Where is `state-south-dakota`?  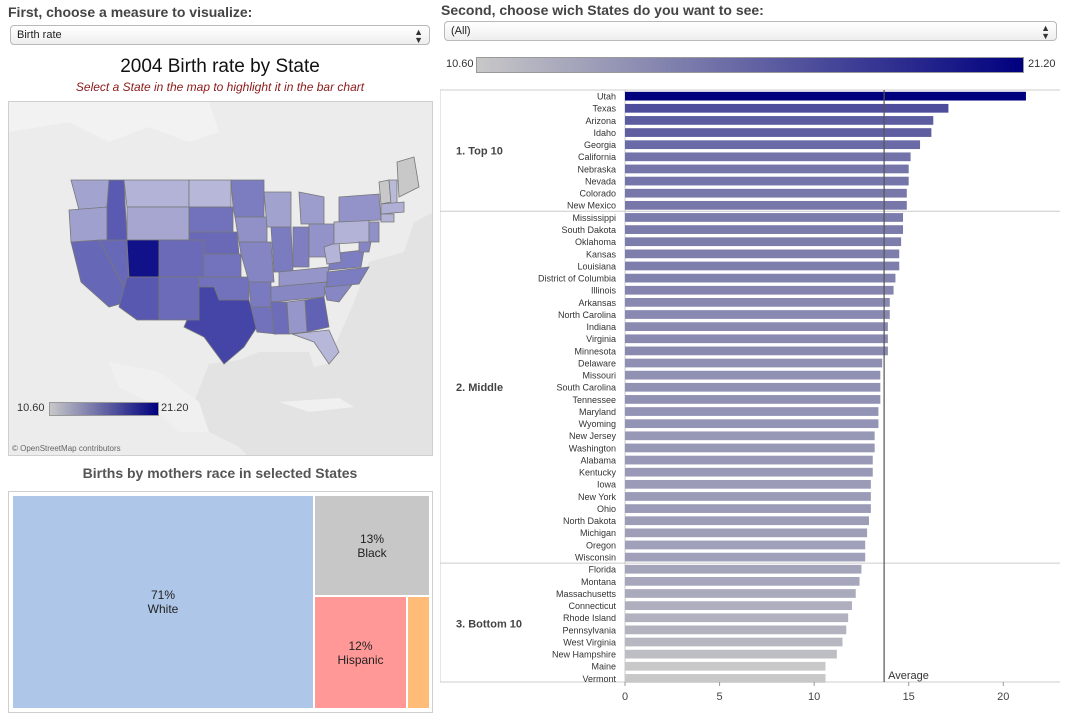
state-south-dakota is located at coordinates (211, 219).